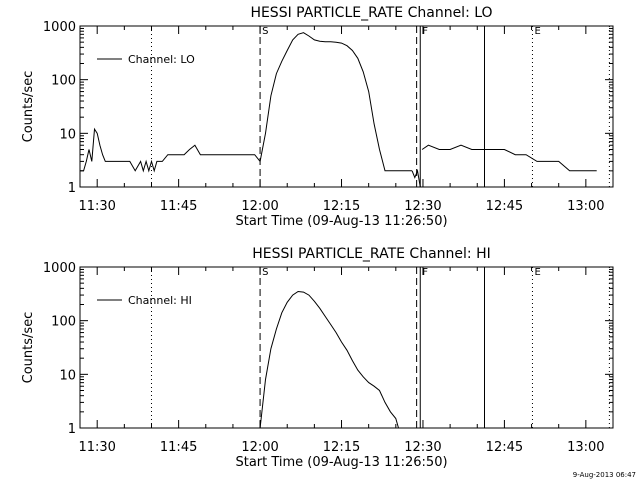  I want to click on chart-title: HESSI PARTICLE_RATE Channel: LO, so click(371, 13).